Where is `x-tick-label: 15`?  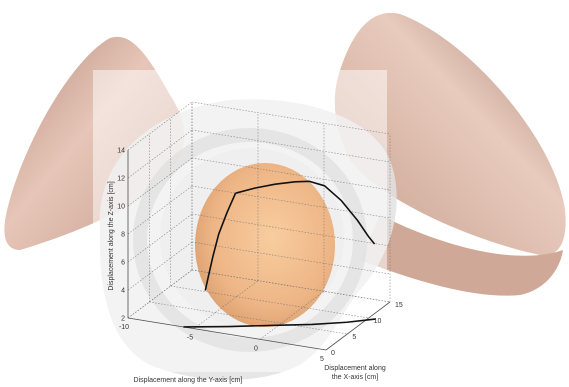 x-tick-label: 15 is located at coordinates (399, 305).